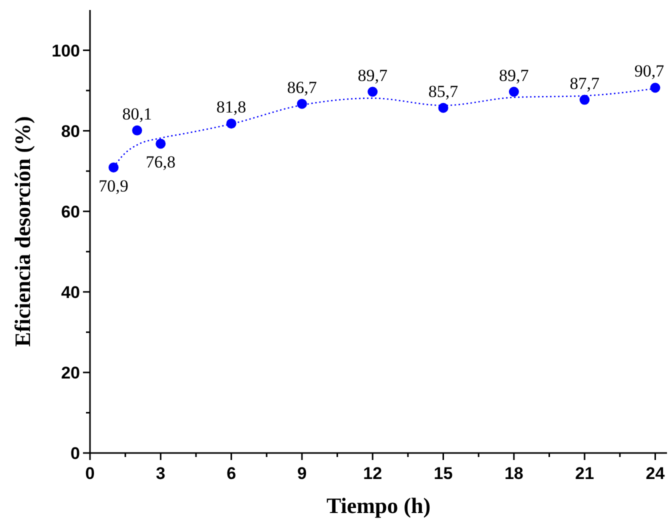  Describe the element at coordinates (656, 473) in the screenshot. I see `x-tick-label: 24` at that location.